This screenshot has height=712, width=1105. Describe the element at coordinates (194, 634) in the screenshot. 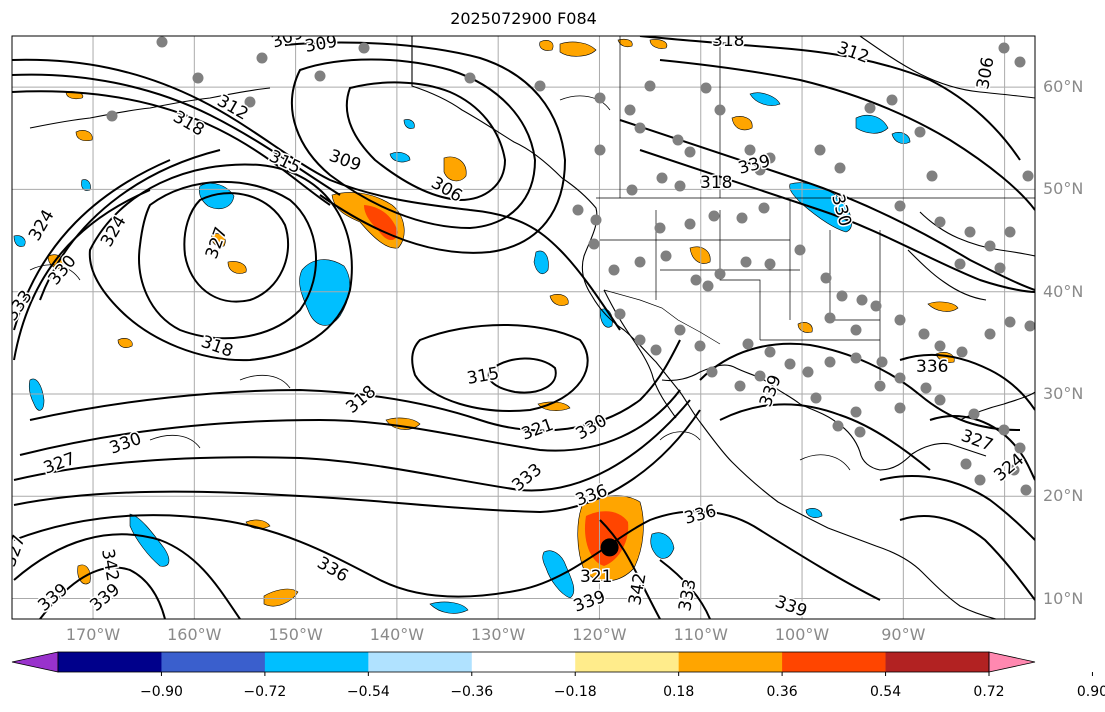

I see `longitude-label: 160°W` at that location.